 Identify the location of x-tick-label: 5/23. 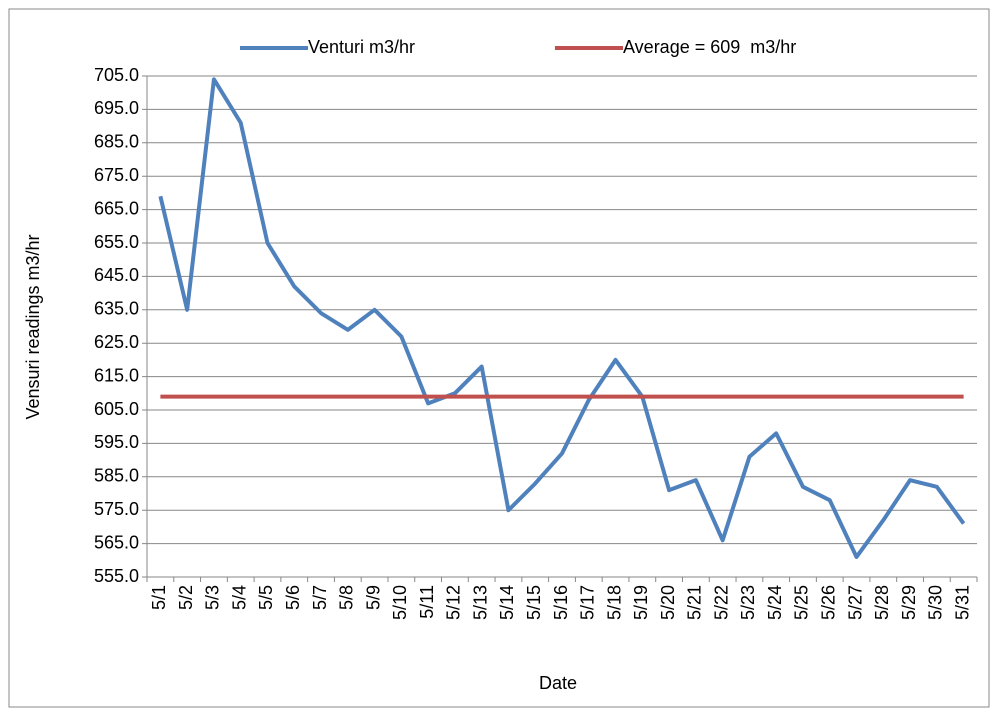
(748, 602).